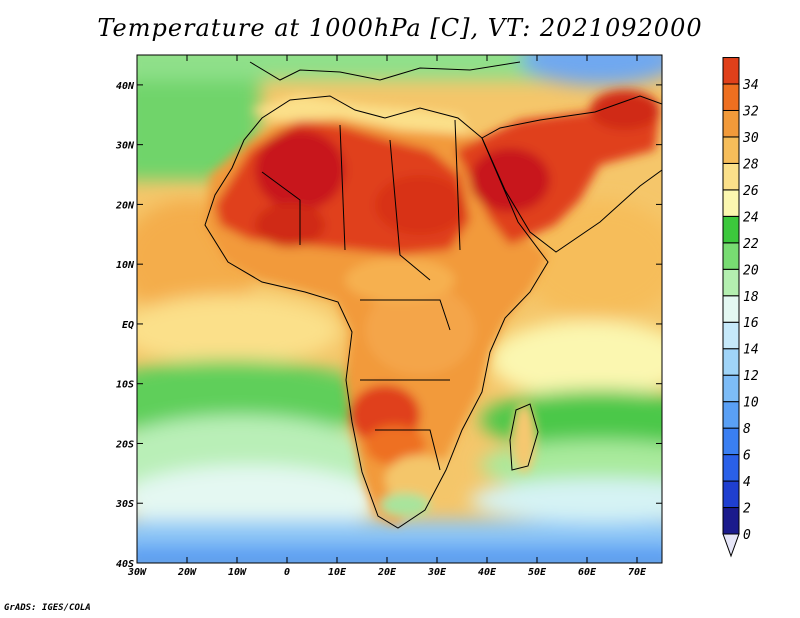 This screenshot has height=618, width=800. What do you see at coordinates (750, 111) in the screenshot?
I see `colorbar-label: 32` at bounding box center [750, 111].